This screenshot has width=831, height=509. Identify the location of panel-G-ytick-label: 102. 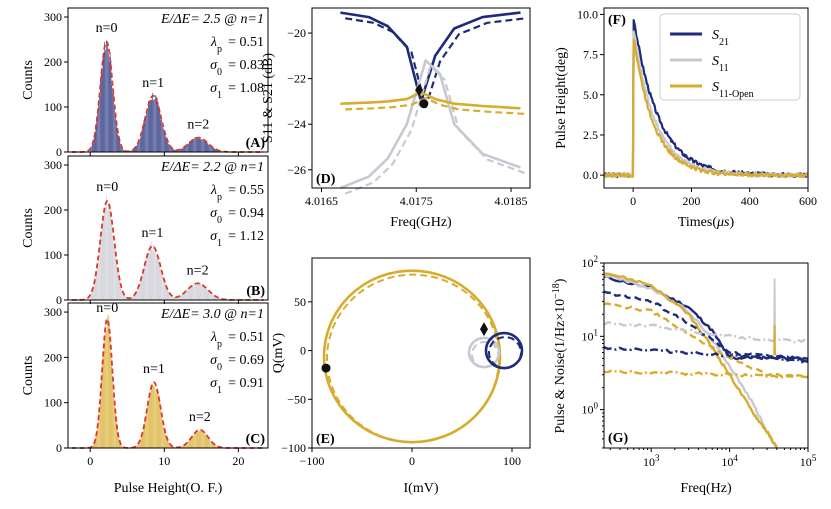
(590, 262).